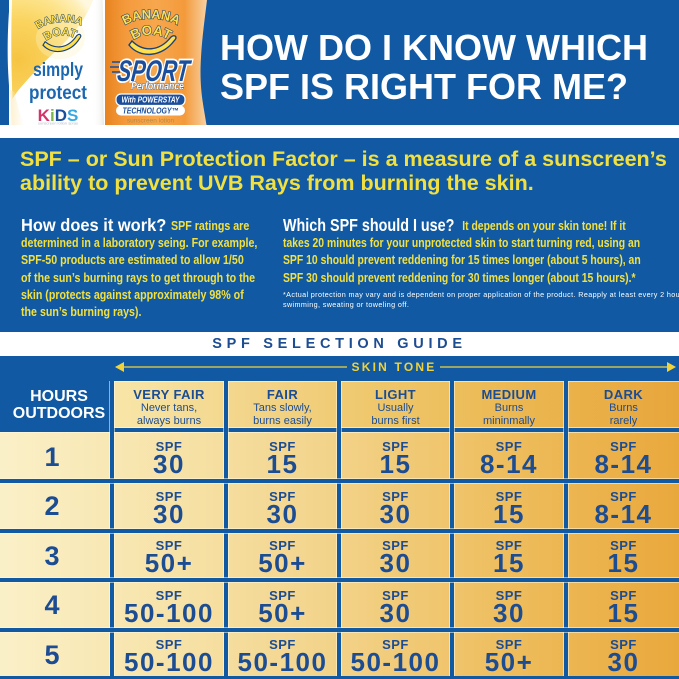  Describe the element at coordinates (58, 70) in the screenshot. I see `svg-text: simply` at that location.